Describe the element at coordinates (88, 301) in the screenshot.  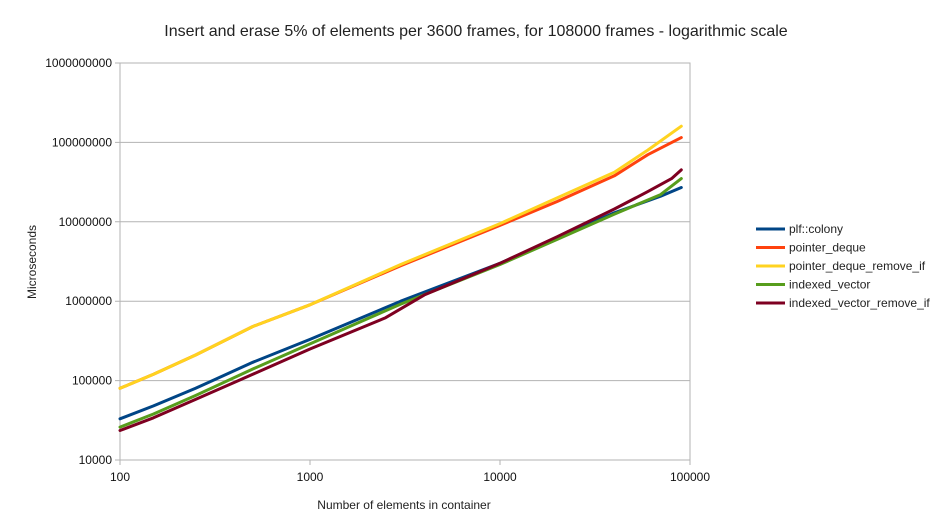
I see `y-tick-label: 1000000` at that location.